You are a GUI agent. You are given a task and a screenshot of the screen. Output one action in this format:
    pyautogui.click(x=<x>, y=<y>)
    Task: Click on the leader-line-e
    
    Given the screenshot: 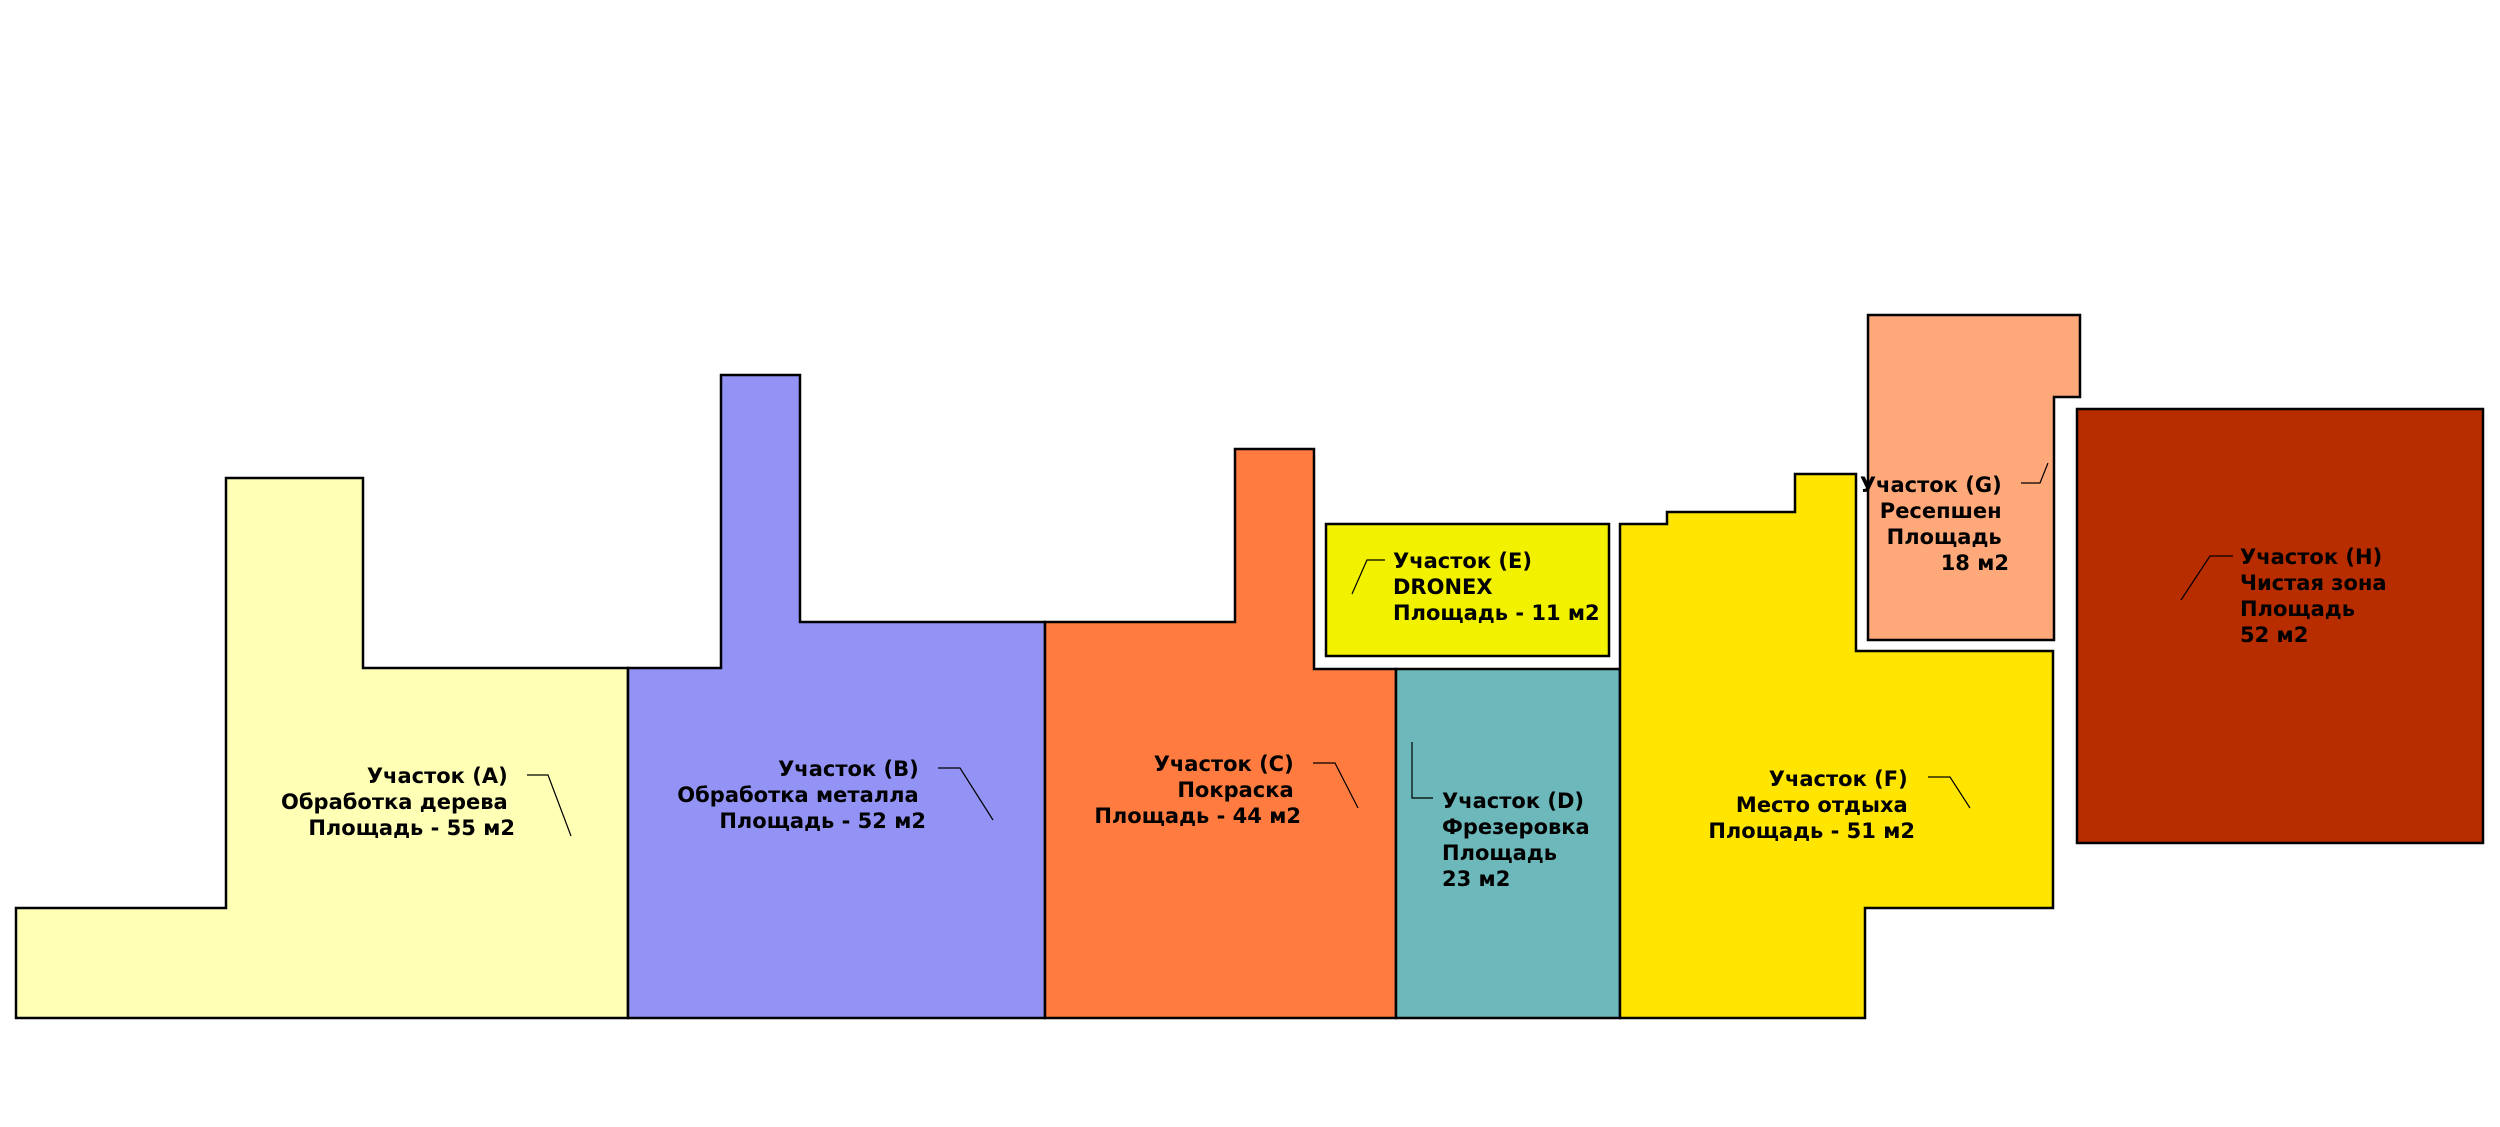 What is the action you would take?
    pyautogui.click(x=1368, y=577)
    